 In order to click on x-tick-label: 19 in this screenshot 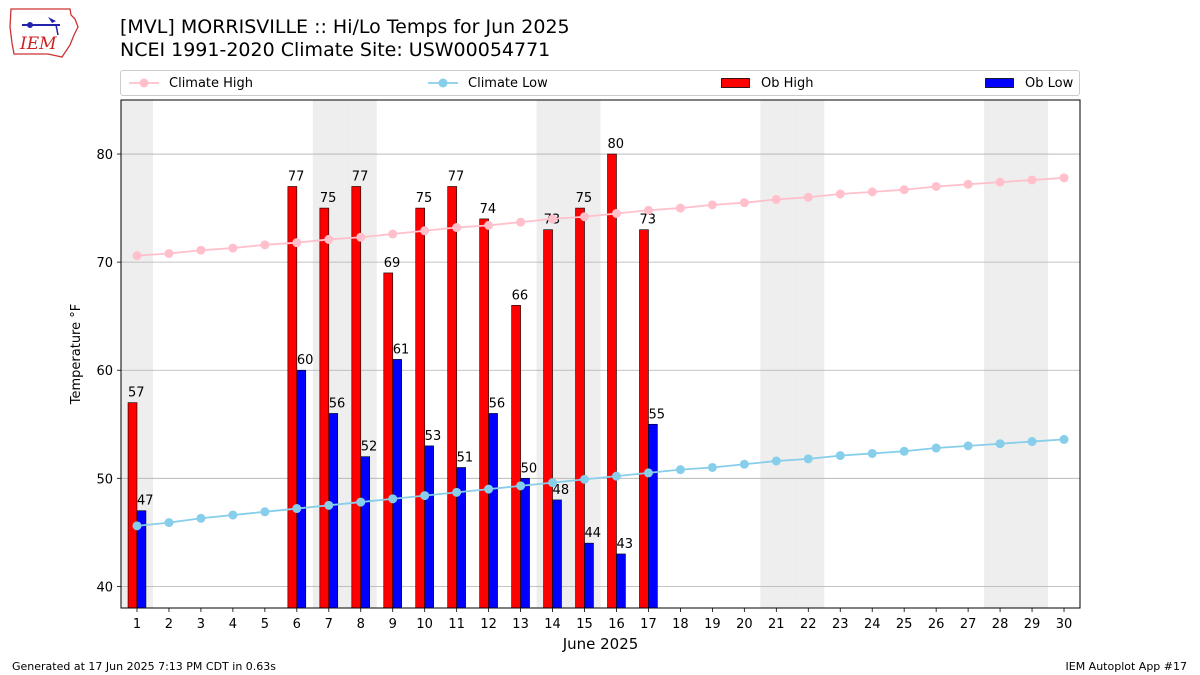, I will do `click(712, 624)`.